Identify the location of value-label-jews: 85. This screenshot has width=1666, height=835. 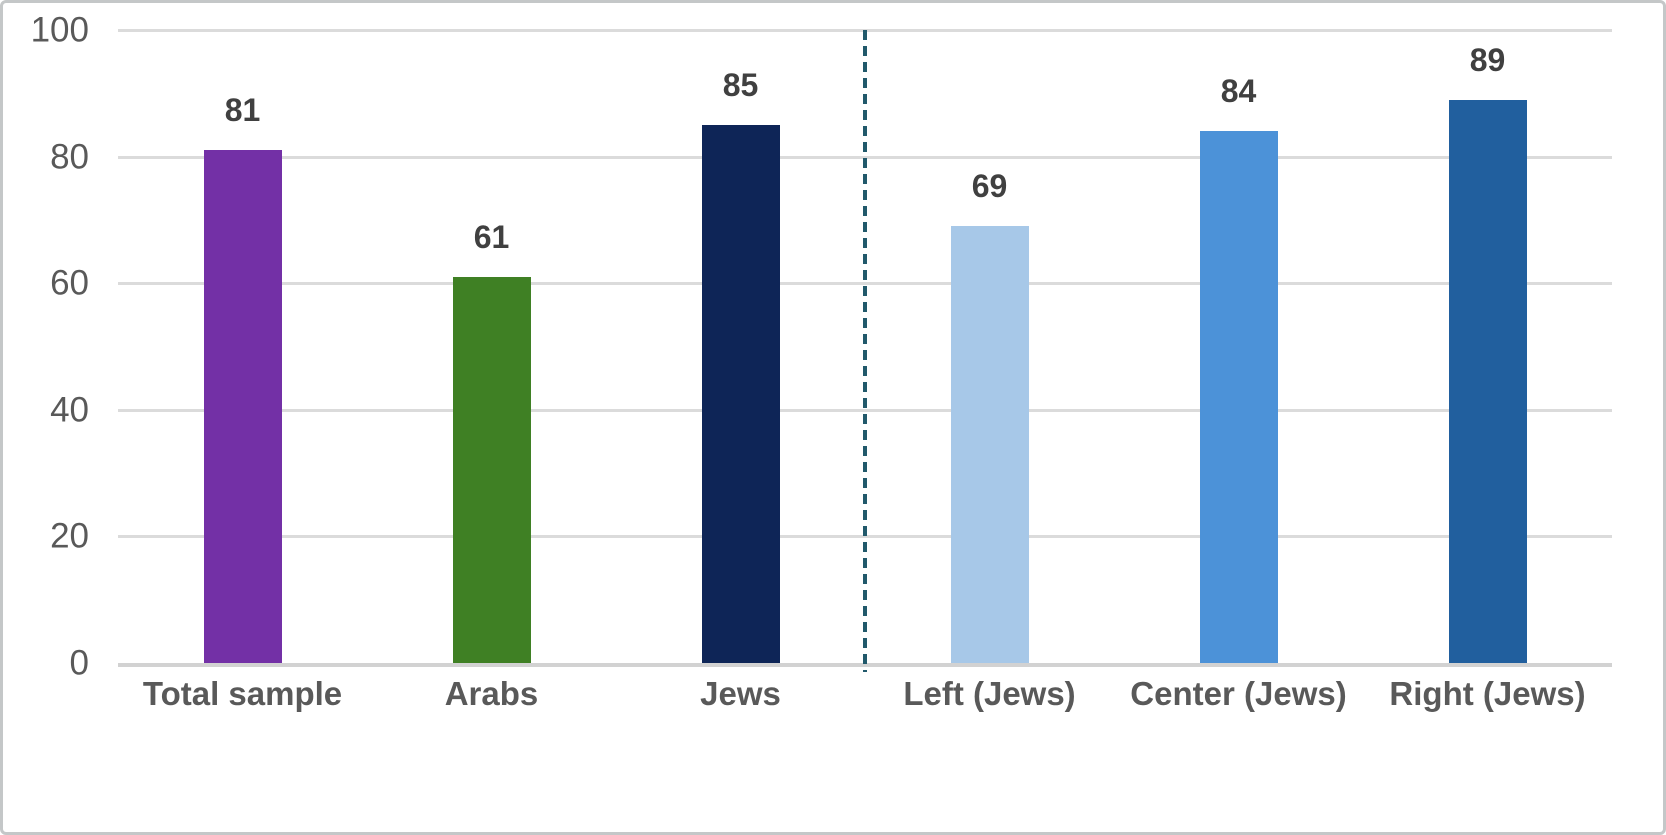
(740, 84).